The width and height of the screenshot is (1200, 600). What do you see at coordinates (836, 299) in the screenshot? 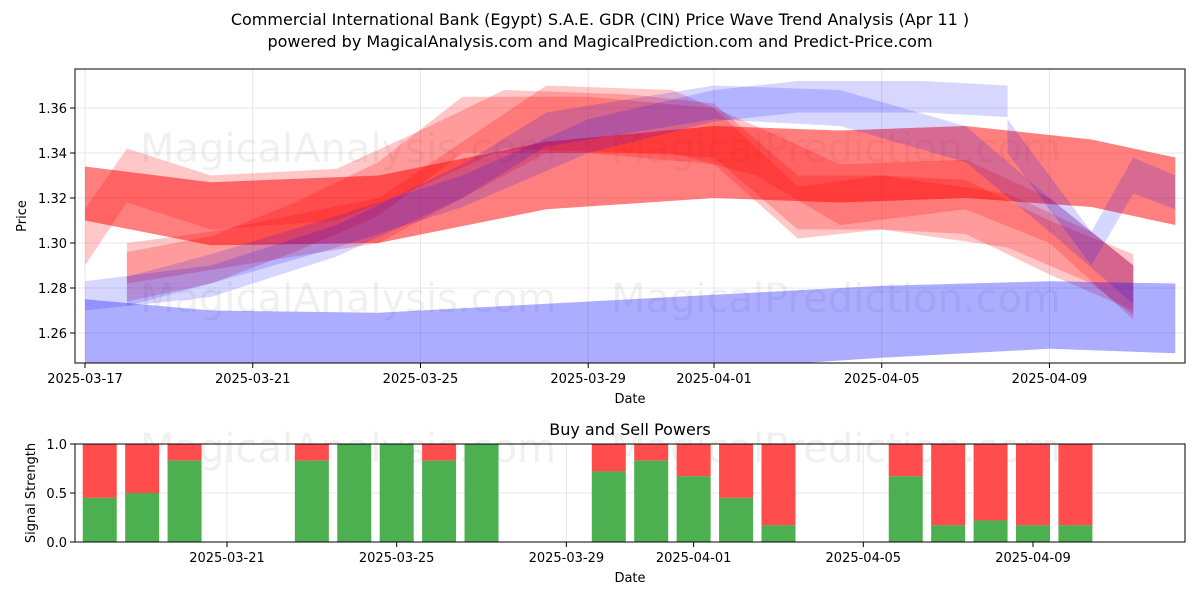
I see `watermark-text: MagicalPrediction.com` at bounding box center [836, 299].